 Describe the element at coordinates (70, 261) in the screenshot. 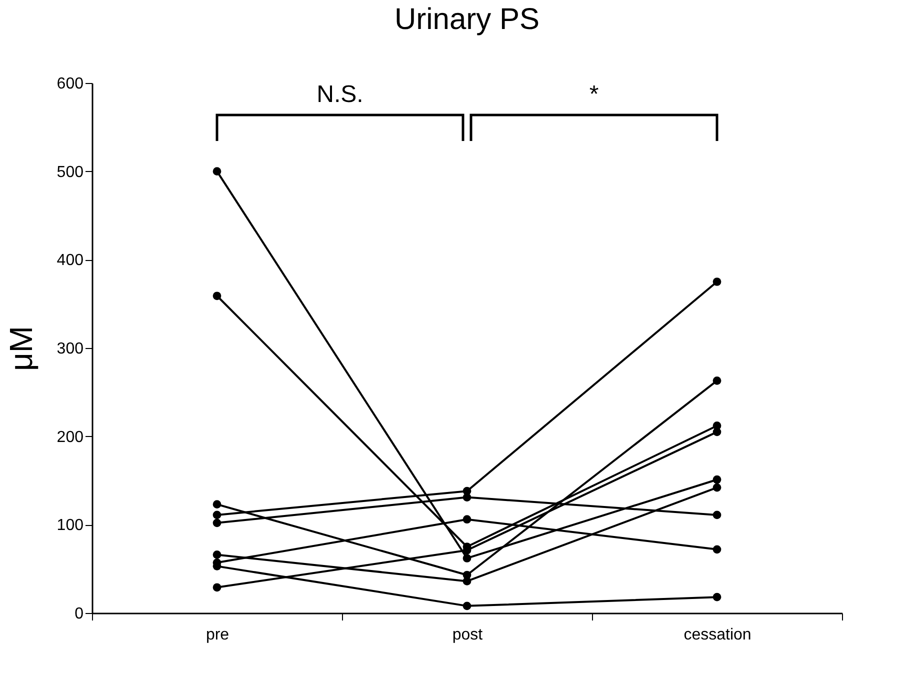

I see `y-tick-label: 400` at that location.